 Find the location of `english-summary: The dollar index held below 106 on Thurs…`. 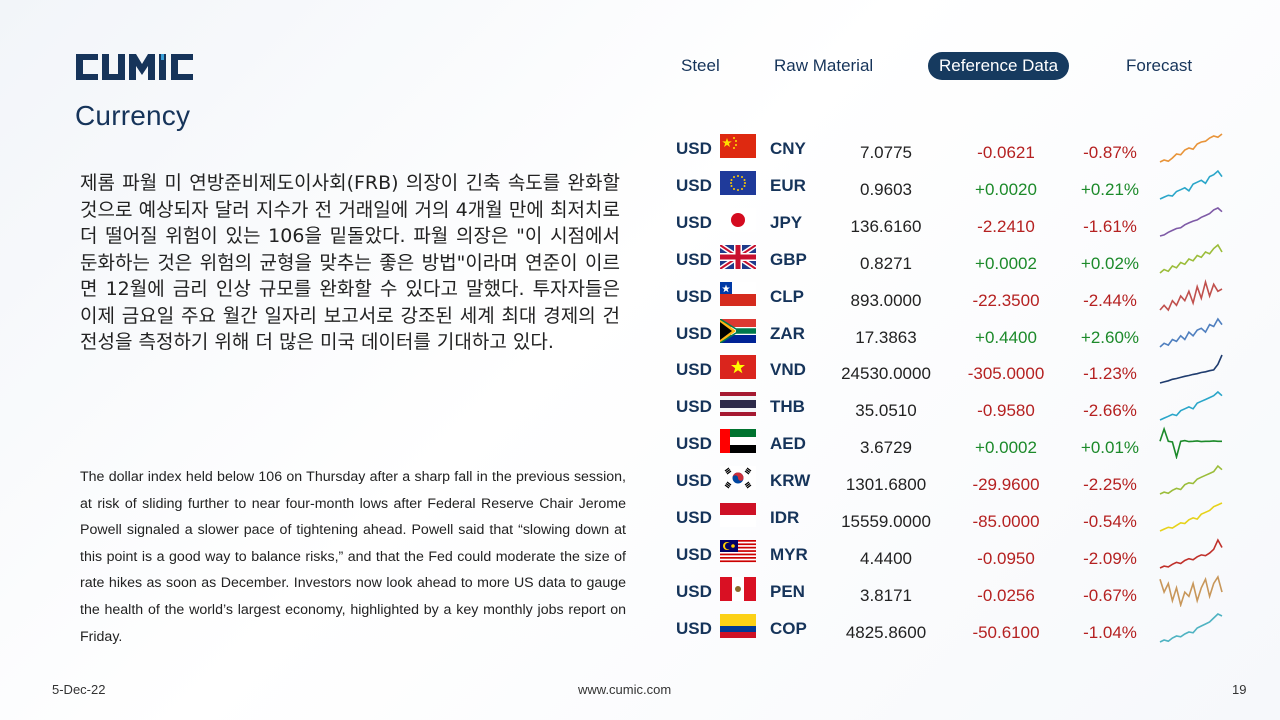

english-summary: The dollar index held below 106 on Thurs… is located at coordinates (353, 557).